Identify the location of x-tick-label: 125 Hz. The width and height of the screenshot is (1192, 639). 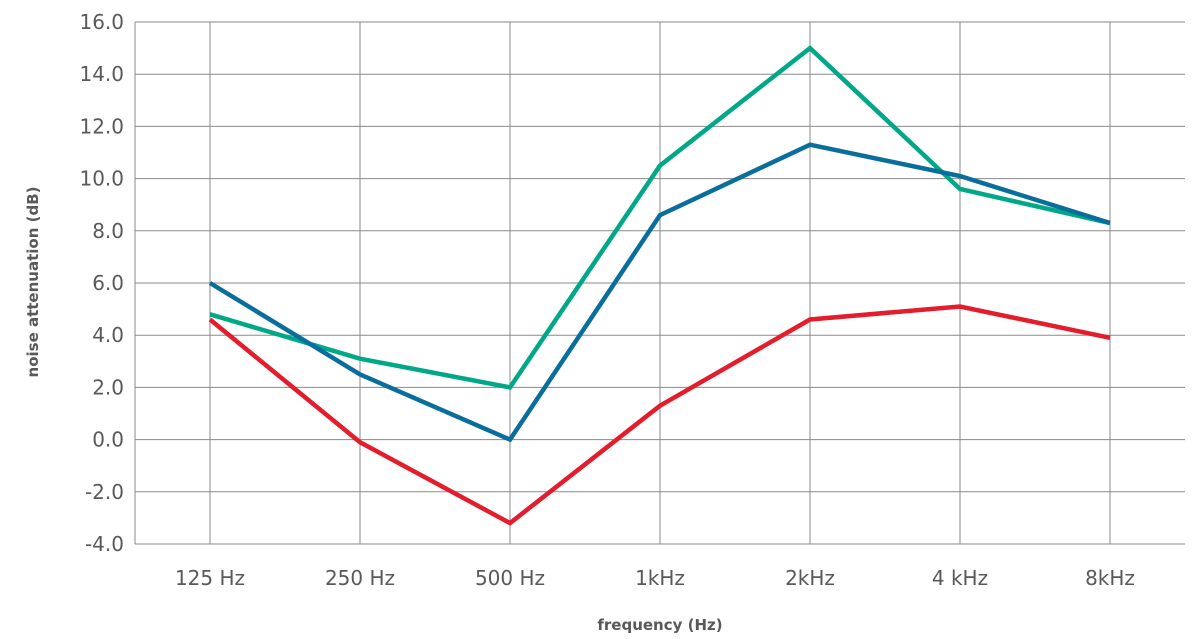
(210, 578).